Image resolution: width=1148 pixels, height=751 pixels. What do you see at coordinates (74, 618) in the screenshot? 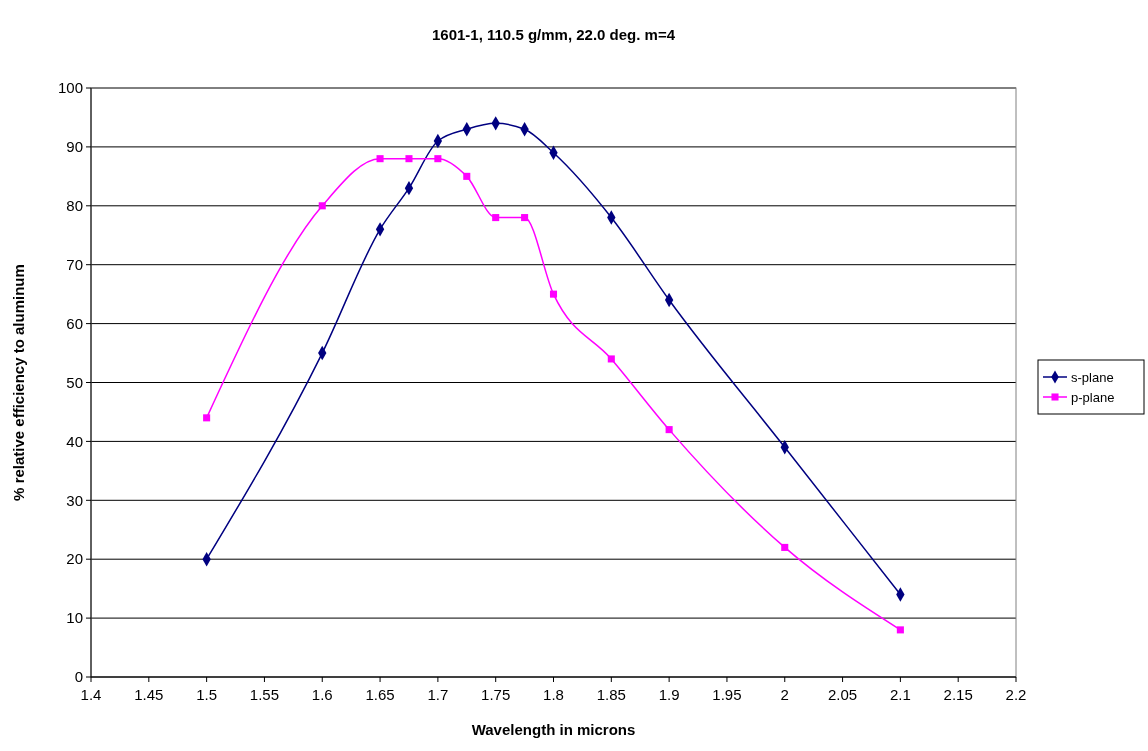
I see `y-tick-label: 10` at bounding box center [74, 618].